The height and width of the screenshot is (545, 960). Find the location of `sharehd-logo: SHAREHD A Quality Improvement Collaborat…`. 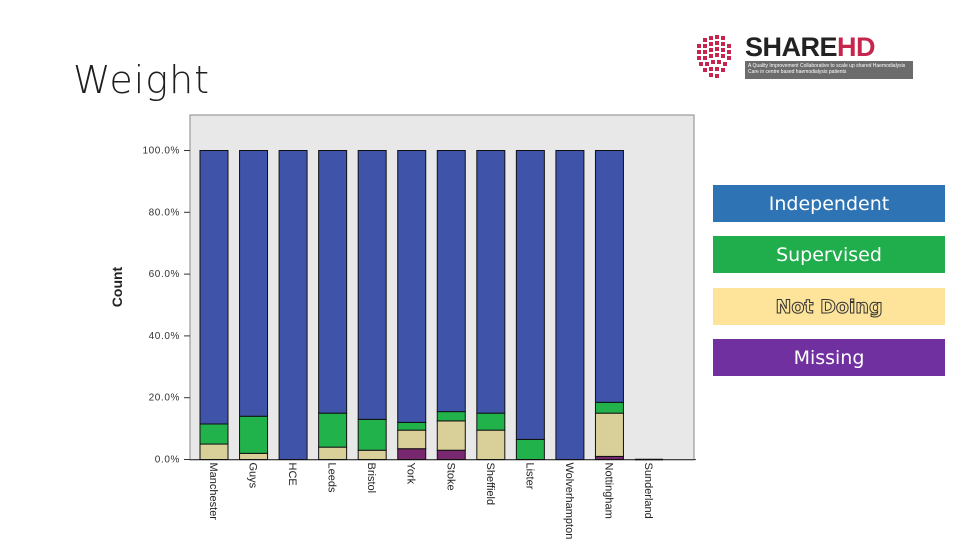

sharehd-logo: SHAREHD A Quality Improvement Collaborat… is located at coordinates (805, 59).